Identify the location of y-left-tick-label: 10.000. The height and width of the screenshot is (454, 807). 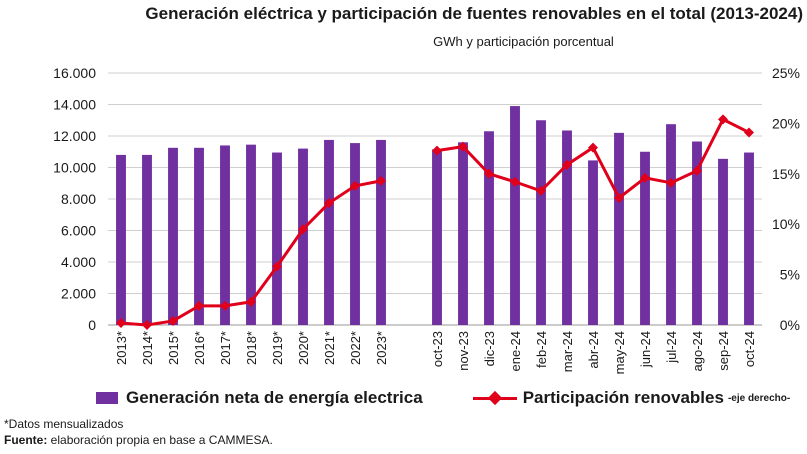
(74, 168).